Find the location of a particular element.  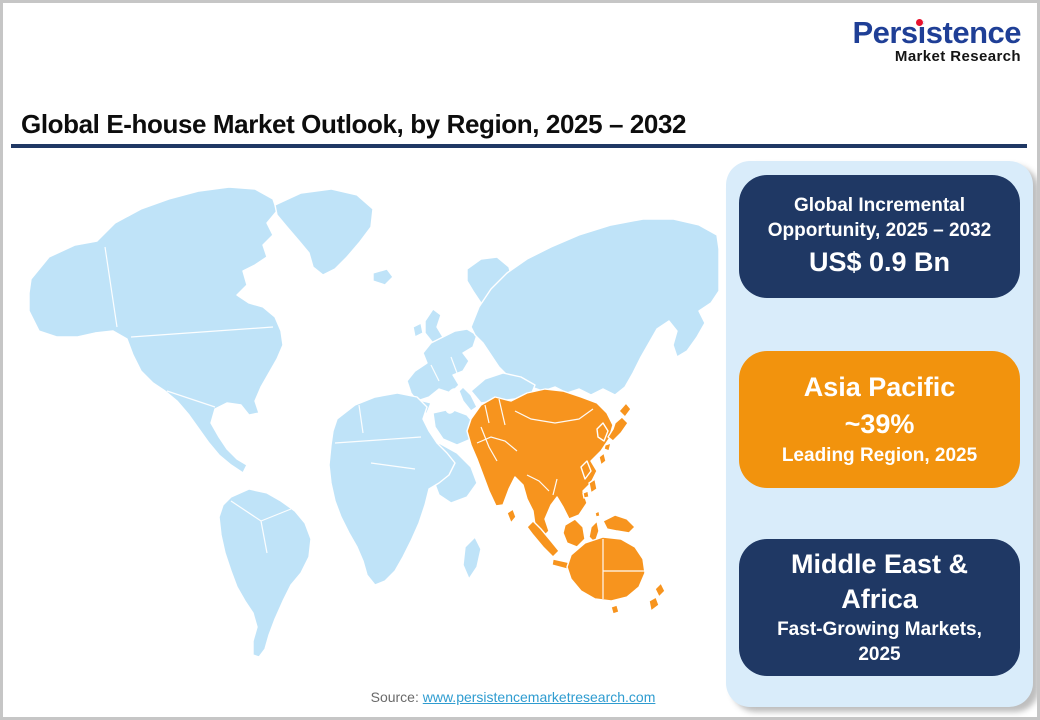

region-asia-pacific is located at coordinates (566, 501).